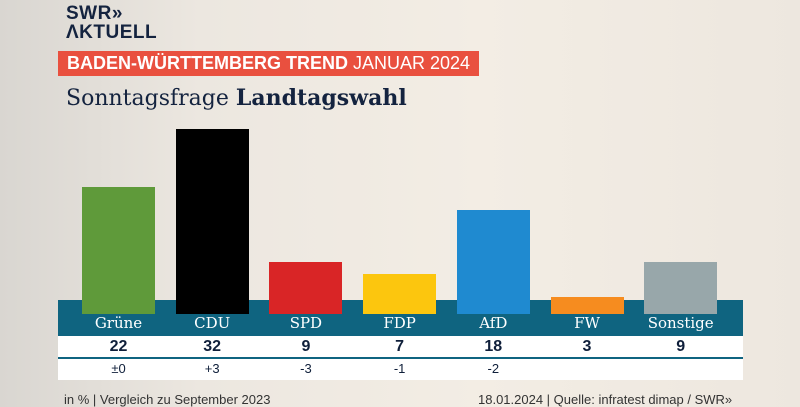 The image size is (800, 407). Describe the element at coordinates (400, 293) in the screenshot. I see `bar-fdp` at that location.